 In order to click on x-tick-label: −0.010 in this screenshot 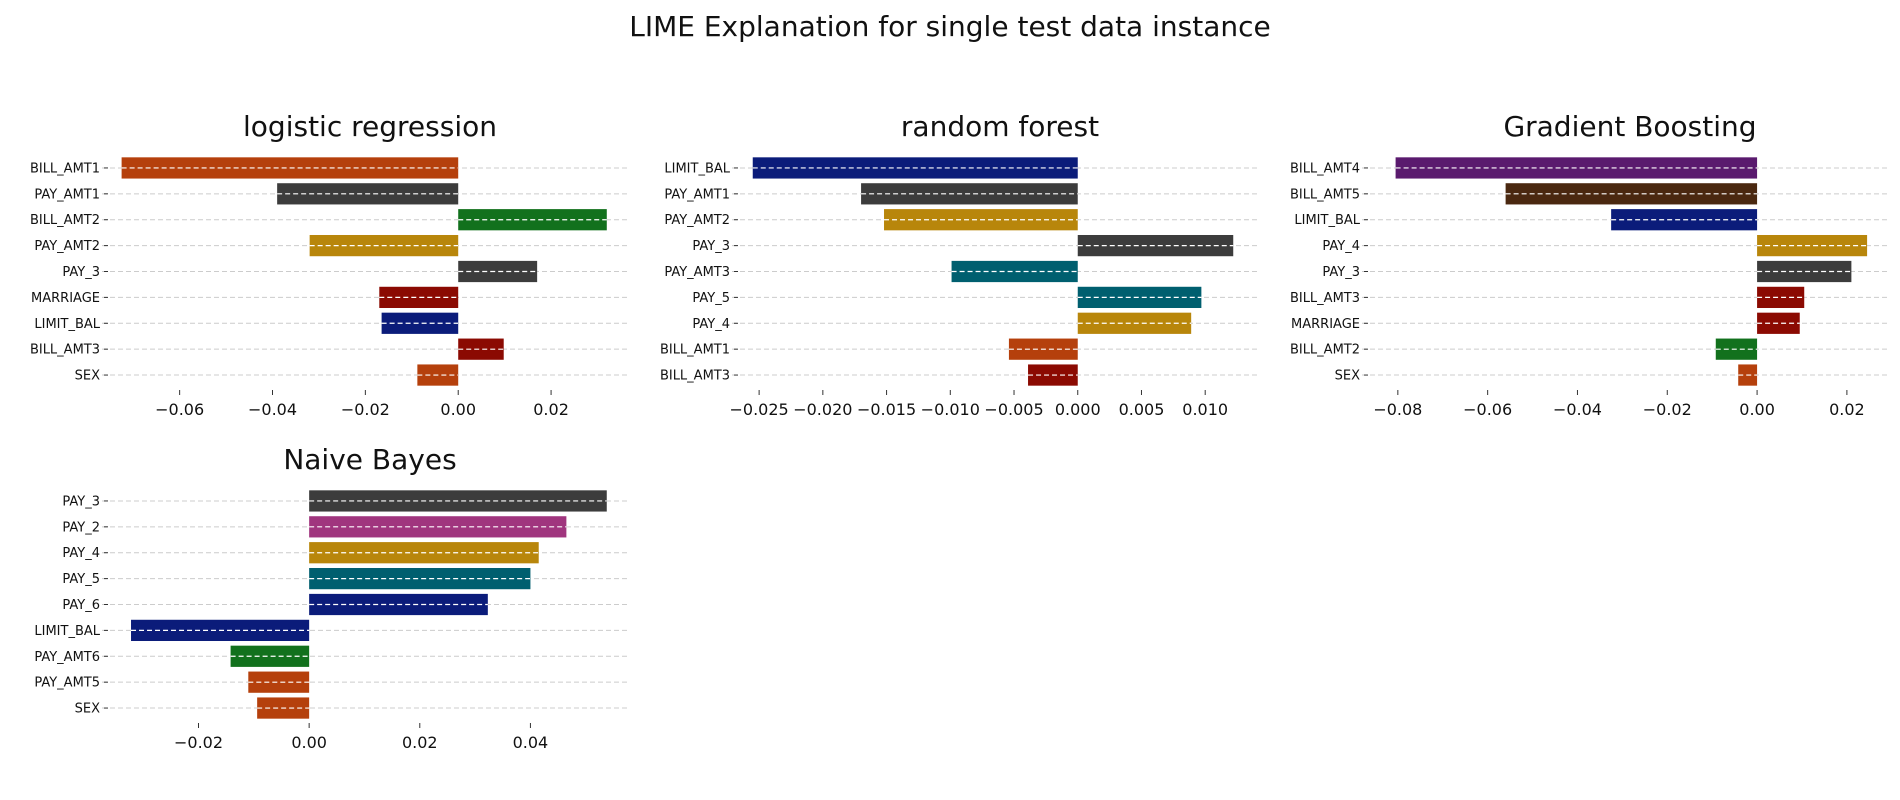, I will do `click(950, 409)`.